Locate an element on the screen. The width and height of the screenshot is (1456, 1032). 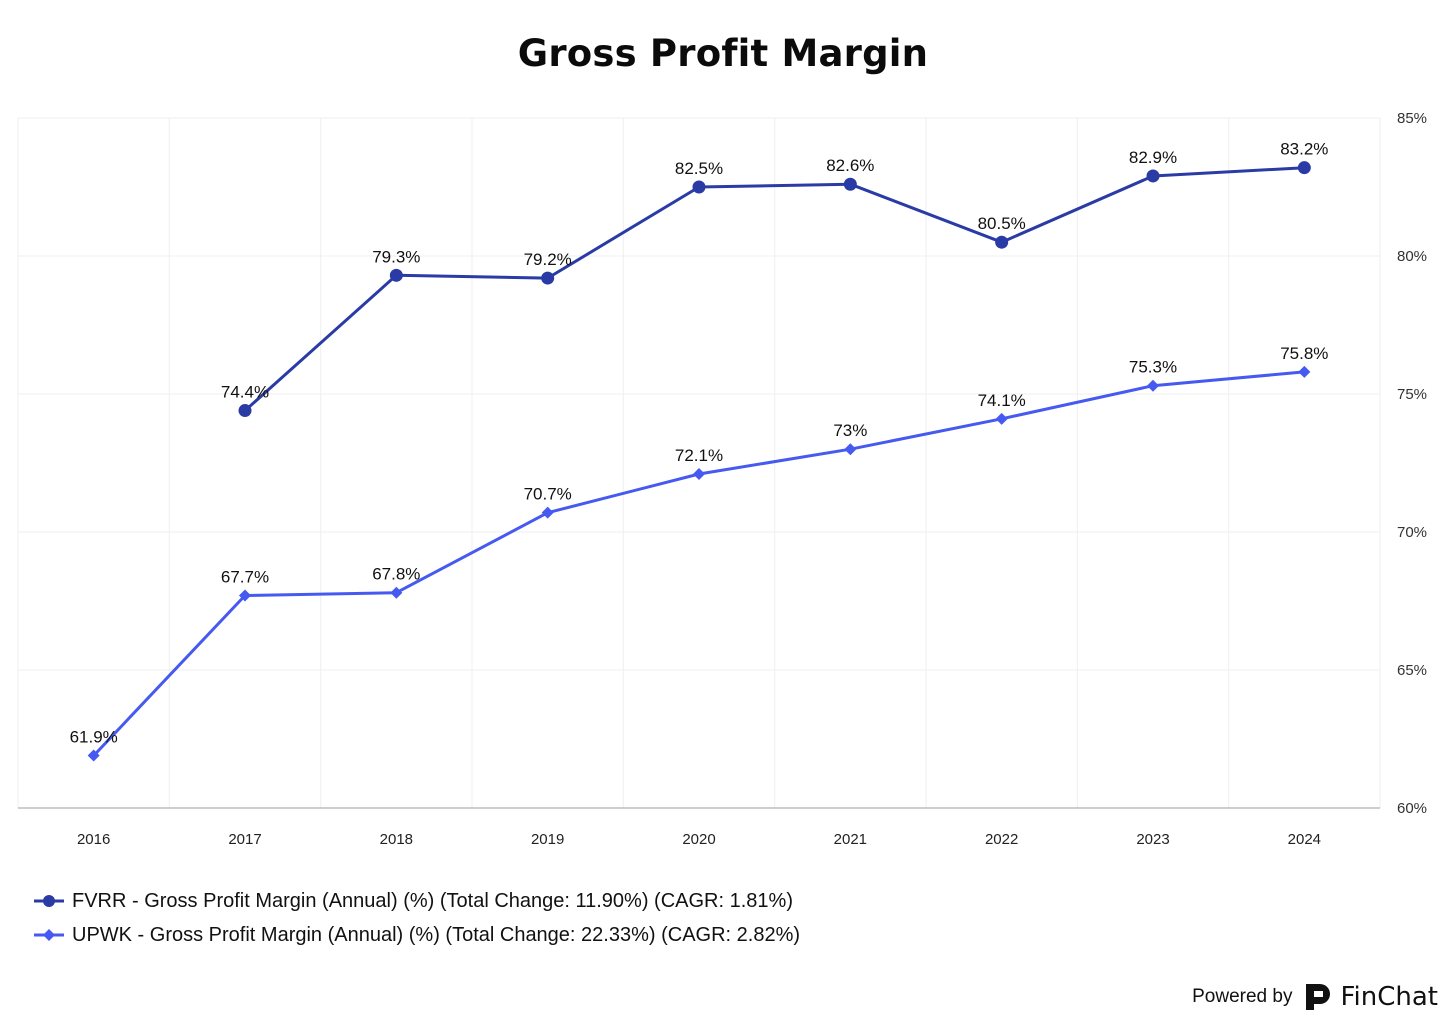
powered-by: Powered by FinChat is located at coordinates (1315, 997).